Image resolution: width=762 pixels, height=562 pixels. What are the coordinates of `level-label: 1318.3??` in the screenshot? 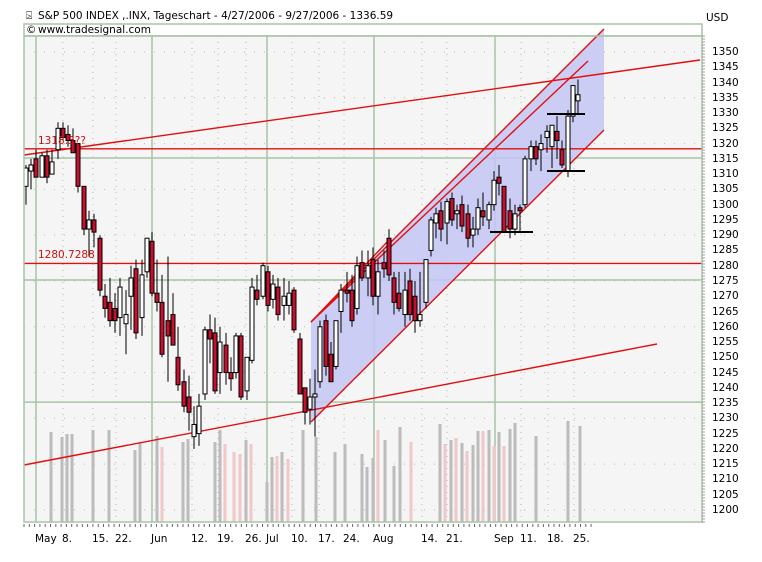 It's located at (62, 140).